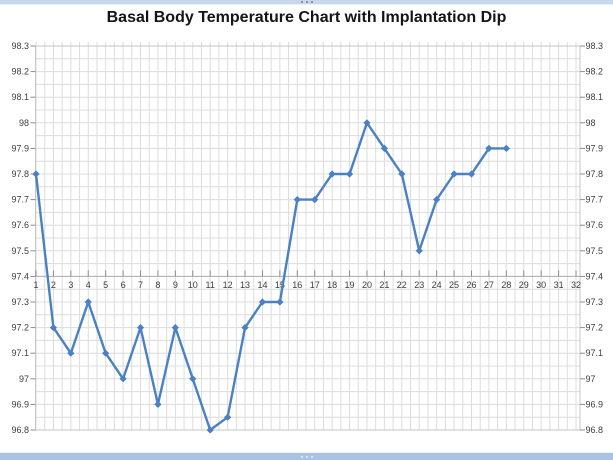  I want to click on y-axis-label-right: 97.7, so click(595, 200).